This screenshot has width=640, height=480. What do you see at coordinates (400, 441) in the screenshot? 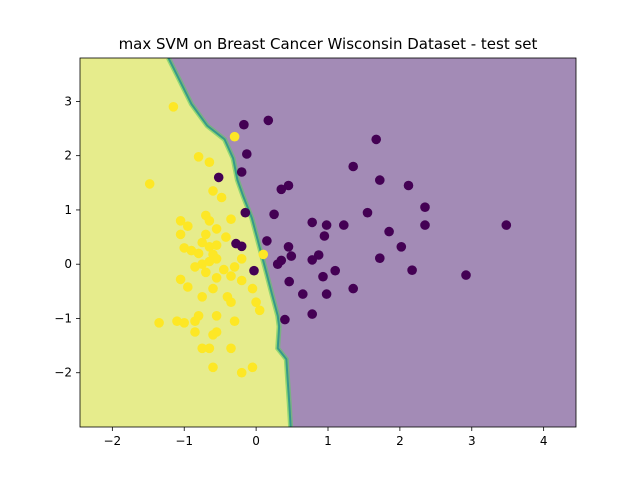
I see `x-tick-label: 2` at bounding box center [400, 441].